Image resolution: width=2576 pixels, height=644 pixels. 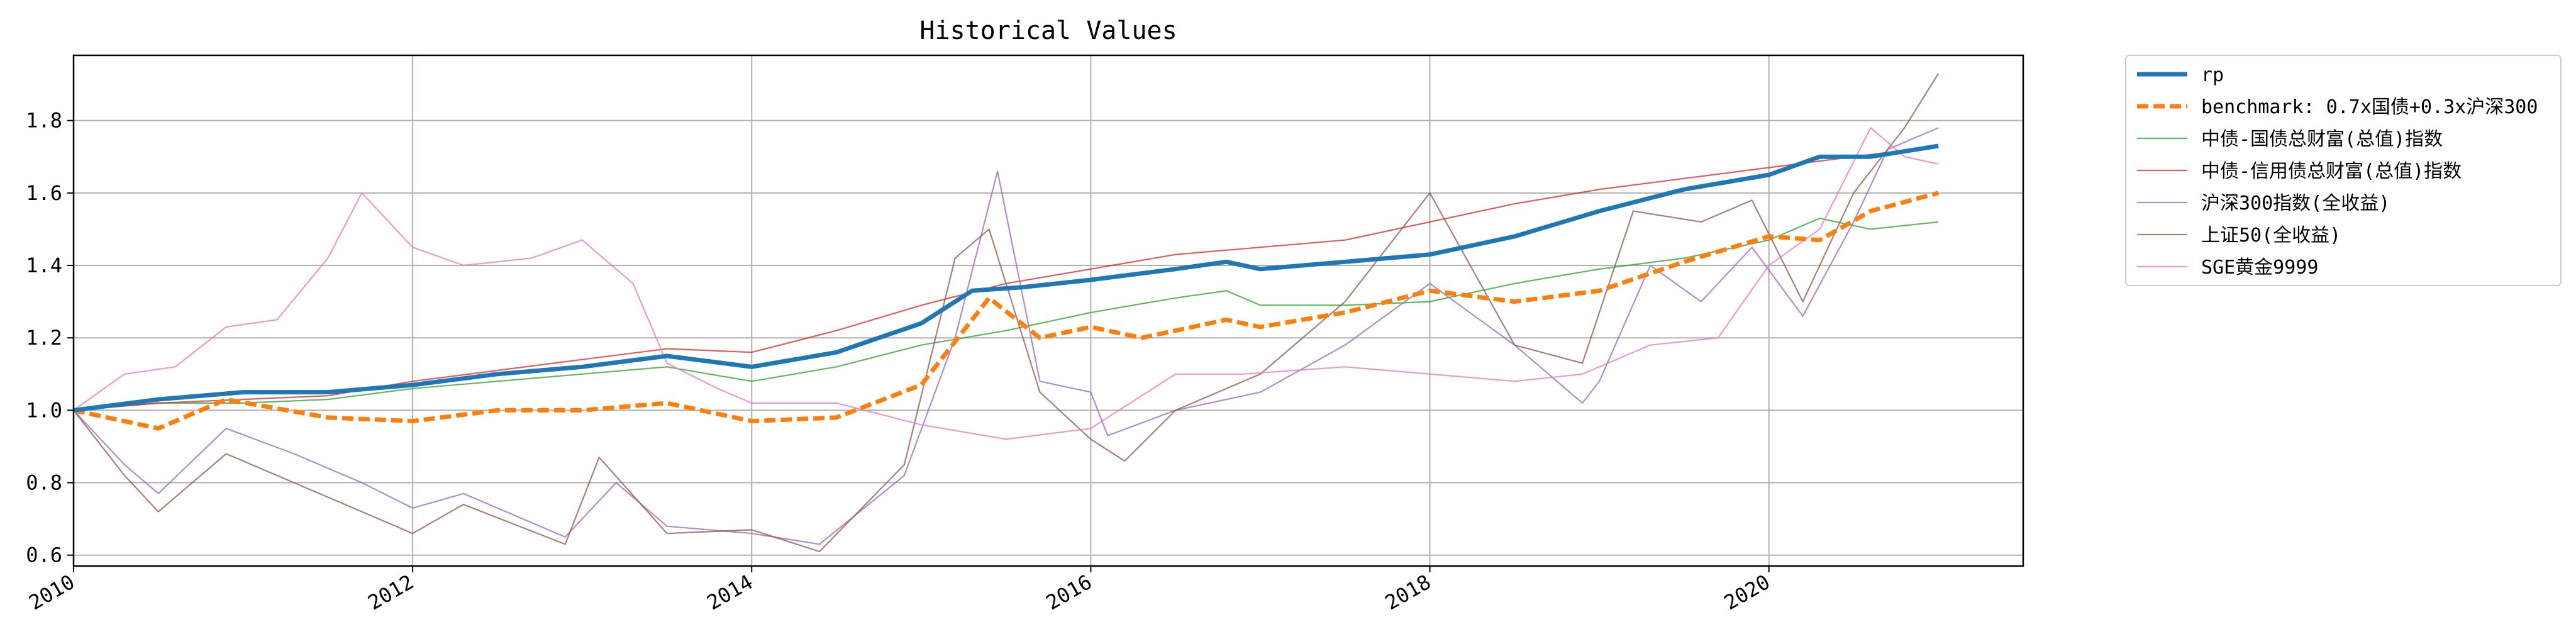 What do you see at coordinates (2212, 75) in the screenshot?
I see `legend-label: rp` at bounding box center [2212, 75].